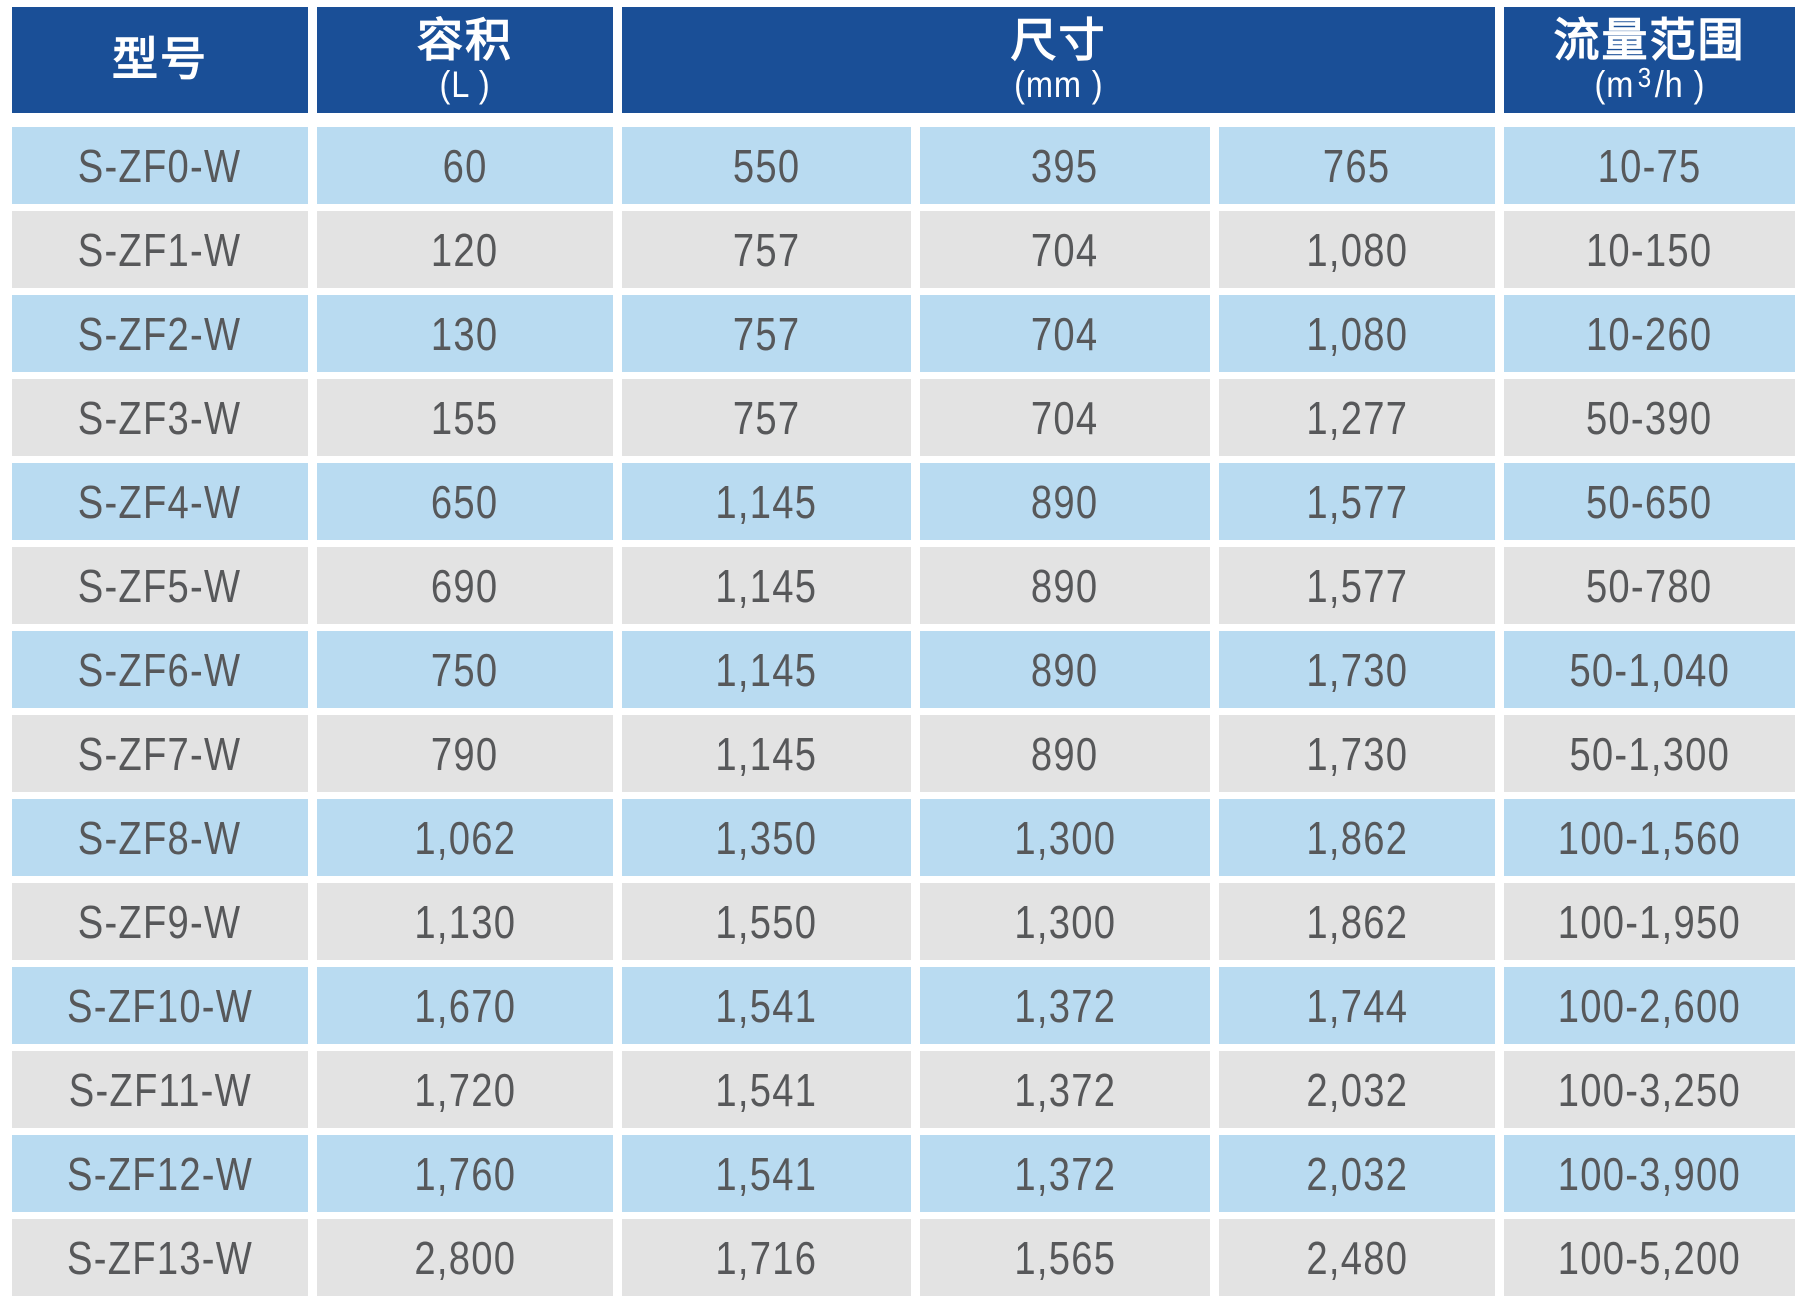 The image size is (1807, 1314). Describe the element at coordinates (1058, 85) in the screenshot. I see `header-dimensions-unit: (mm )` at that location.